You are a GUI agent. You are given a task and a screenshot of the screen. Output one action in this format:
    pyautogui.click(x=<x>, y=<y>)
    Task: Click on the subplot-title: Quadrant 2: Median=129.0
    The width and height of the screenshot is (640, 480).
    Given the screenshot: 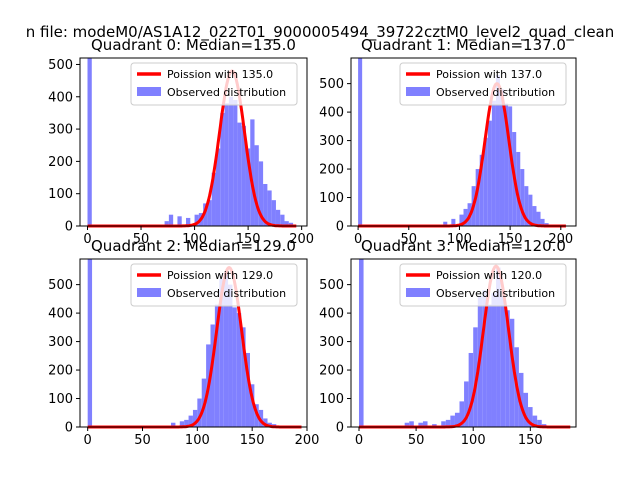 What is the action you would take?
    pyautogui.click(x=193, y=246)
    